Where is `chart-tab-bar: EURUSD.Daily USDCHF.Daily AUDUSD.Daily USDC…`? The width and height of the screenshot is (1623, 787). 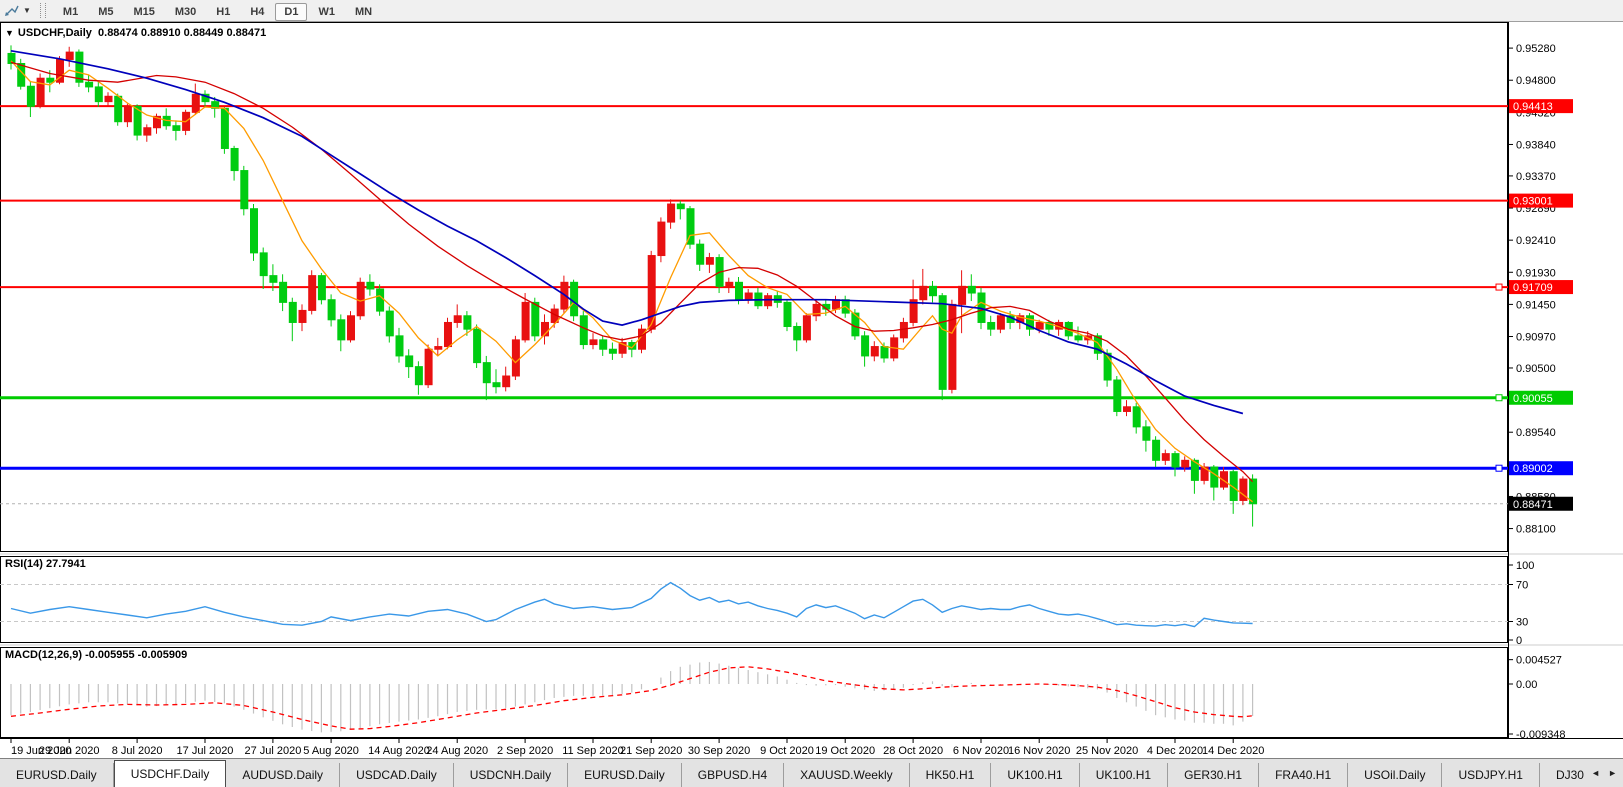
chart-tab-bar: EURUSD.Daily USDCHF.Daily AUDUSD.Daily USDC… is located at coordinates (811, 772).